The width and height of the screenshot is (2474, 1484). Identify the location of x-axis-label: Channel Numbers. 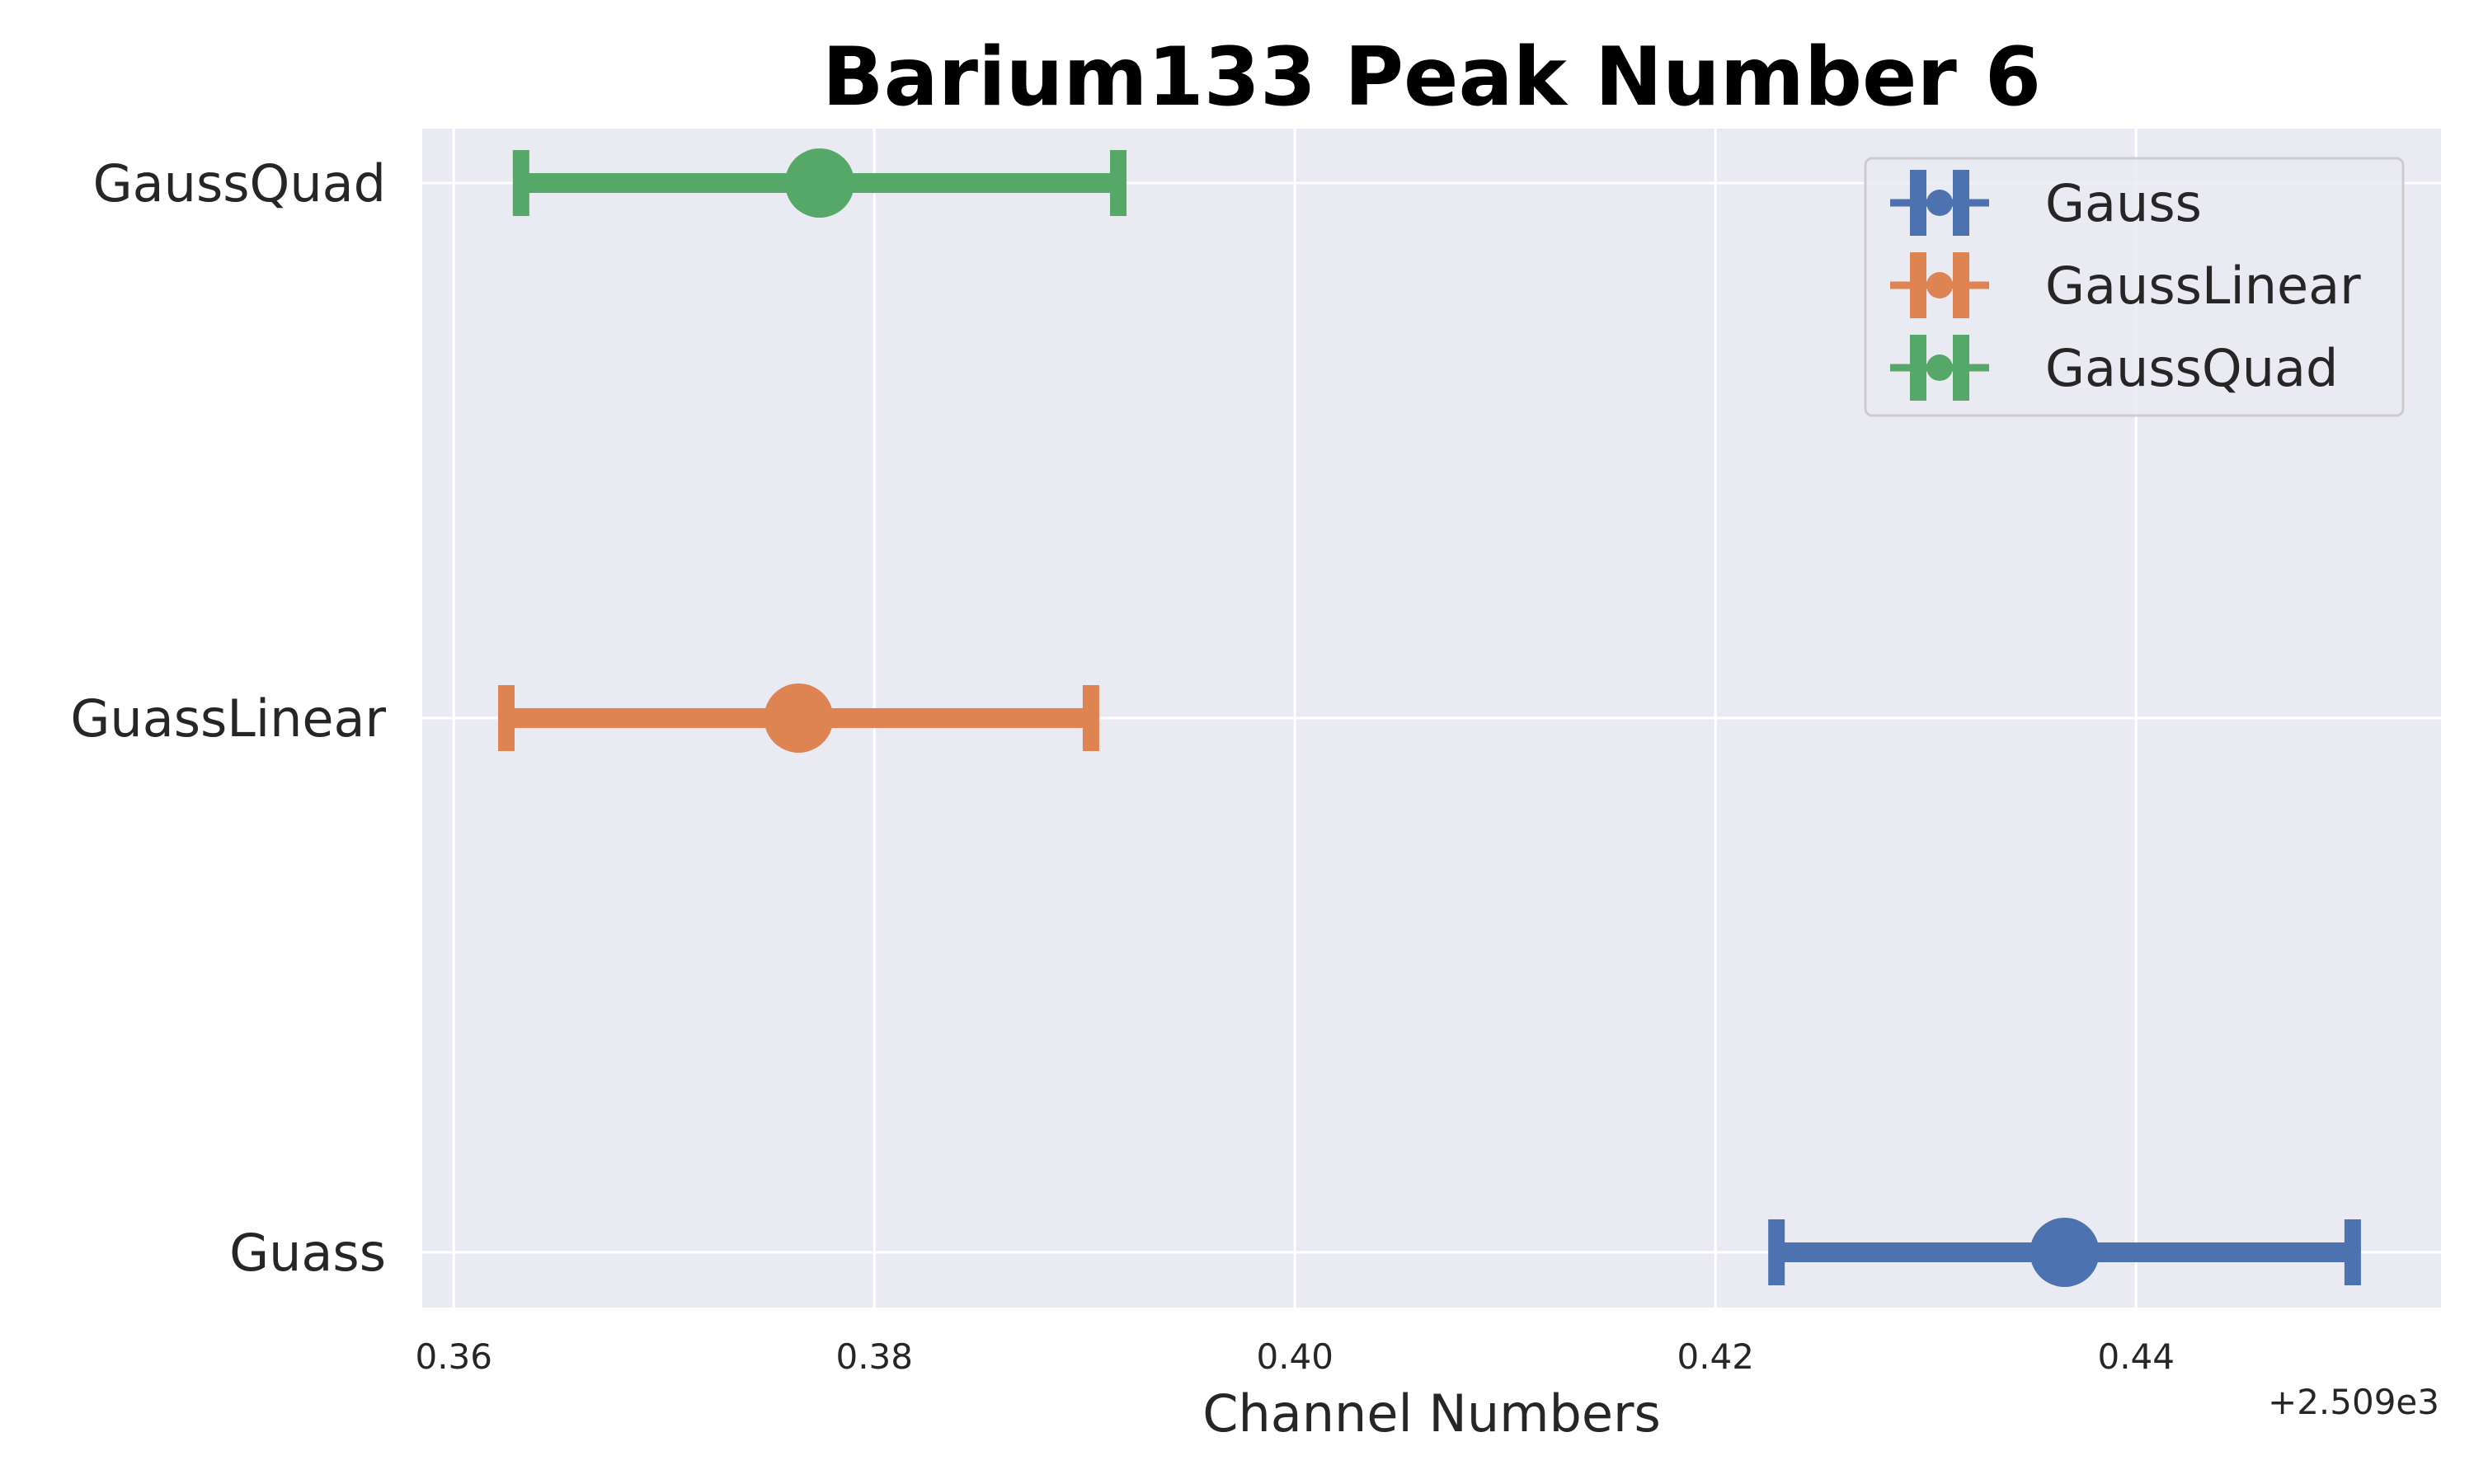
(1431, 1413).